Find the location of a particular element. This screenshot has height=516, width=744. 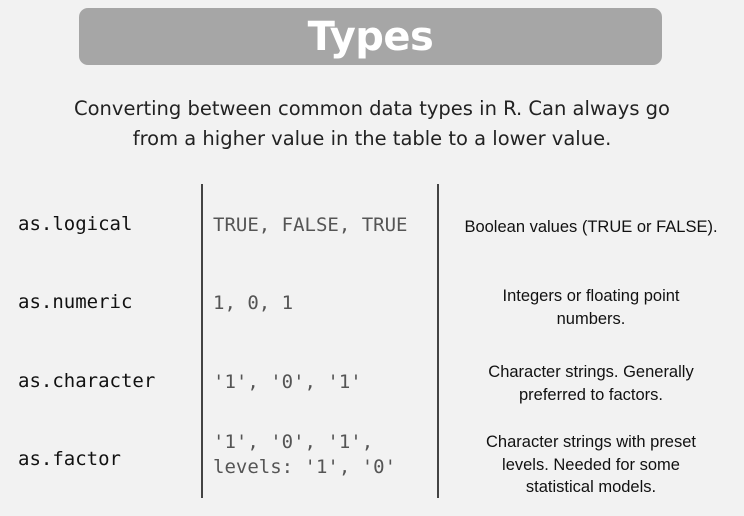

example-as-factor-line-1: '1', '0', '1', is located at coordinates (293, 442).